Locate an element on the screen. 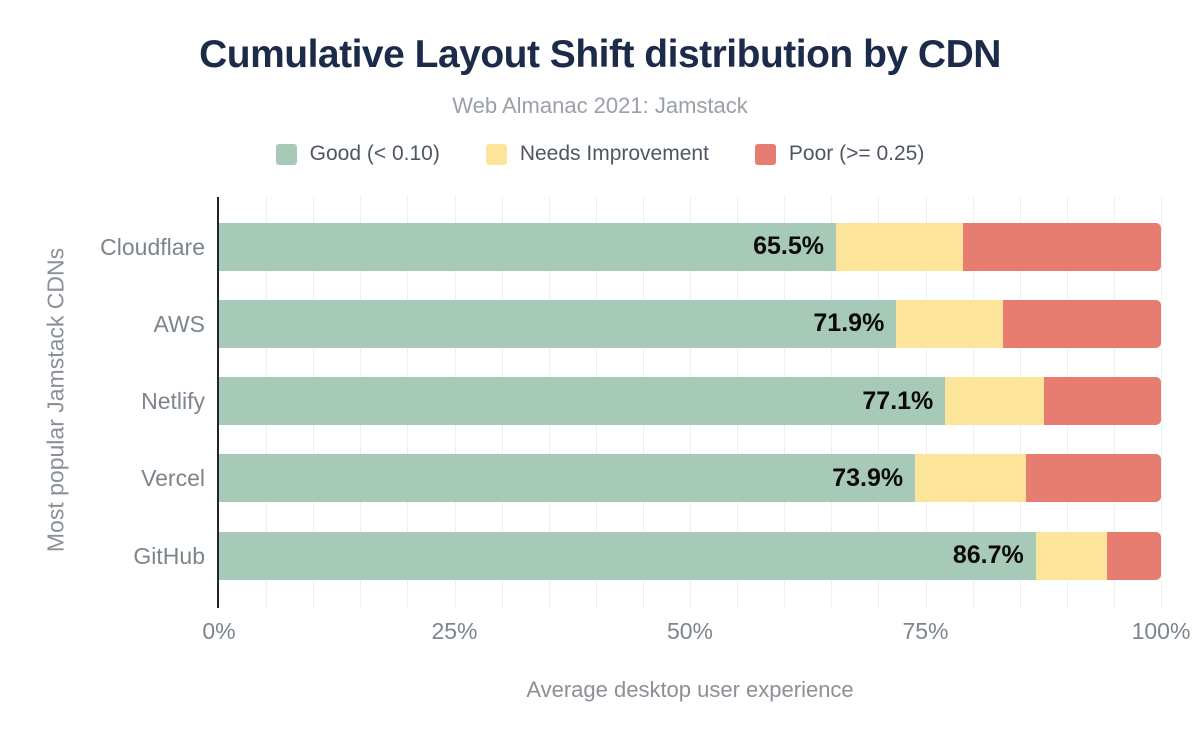  y-axis-line is located at coordinates (218, 402).